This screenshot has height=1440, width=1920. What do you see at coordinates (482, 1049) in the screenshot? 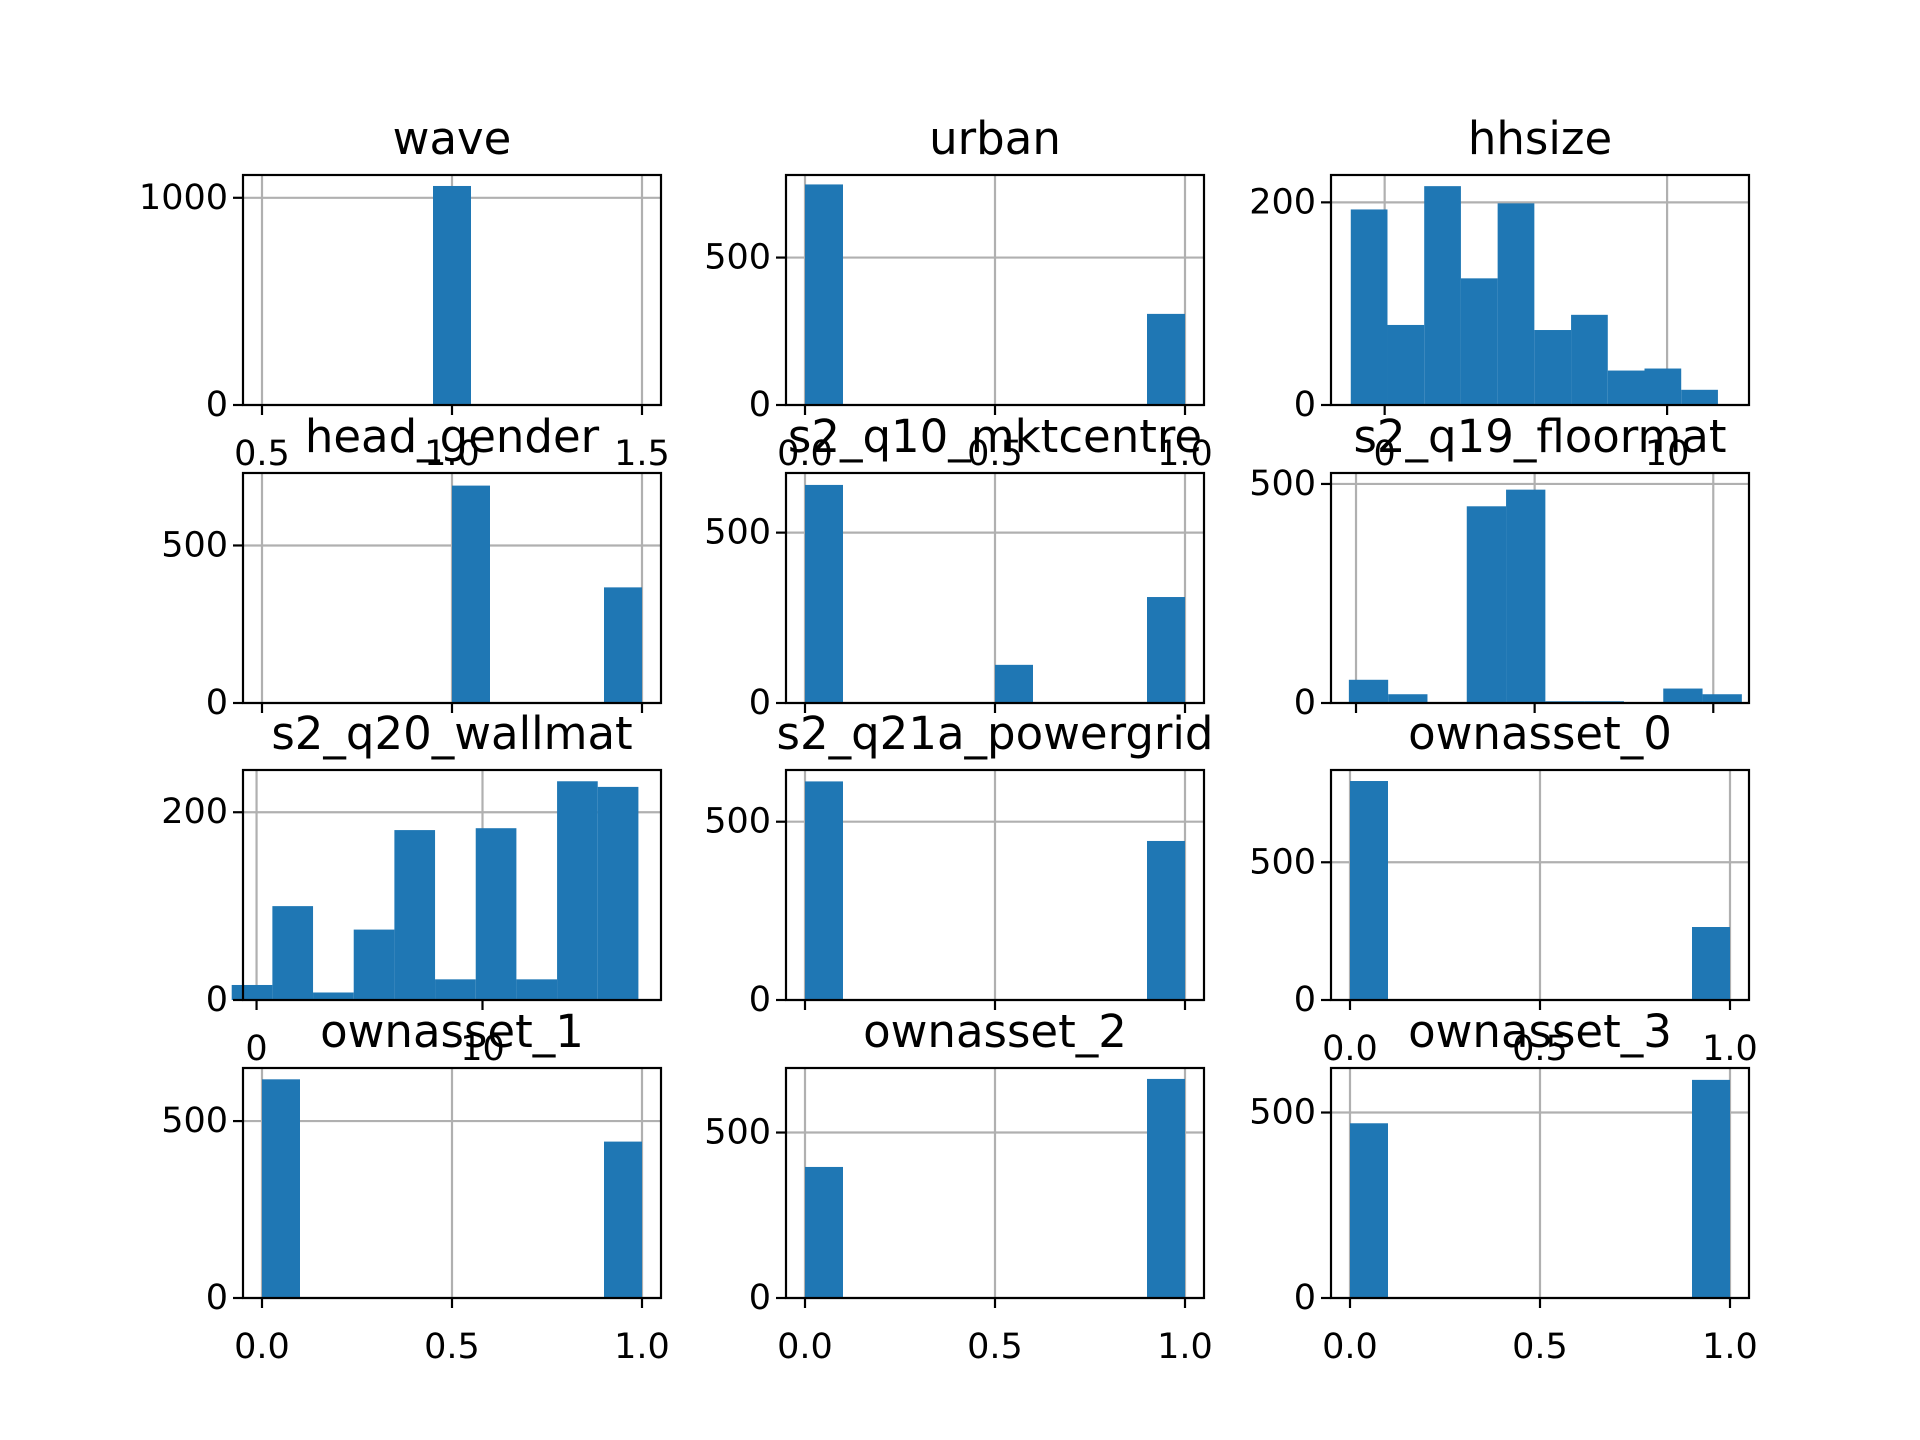
I see `x-tick-label: 10` at bounding box center [482, 1049].